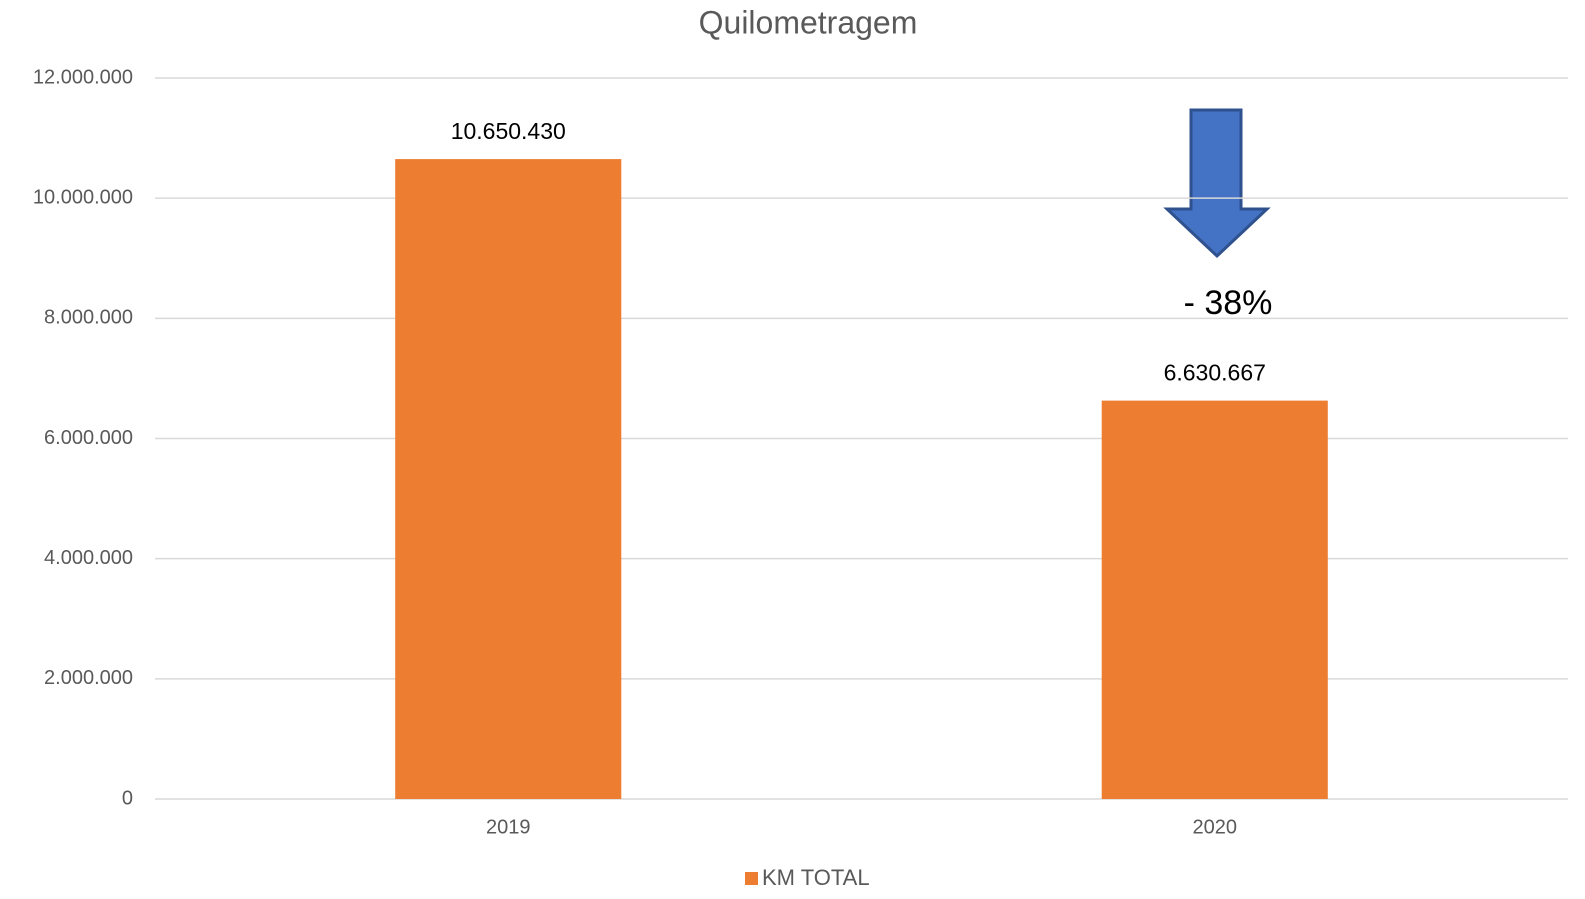 The image size is (1585, 899). Describe the element at coordinates (83, 77) in the screenshot. I see `y-tick-label: 12.000.000` at that location.